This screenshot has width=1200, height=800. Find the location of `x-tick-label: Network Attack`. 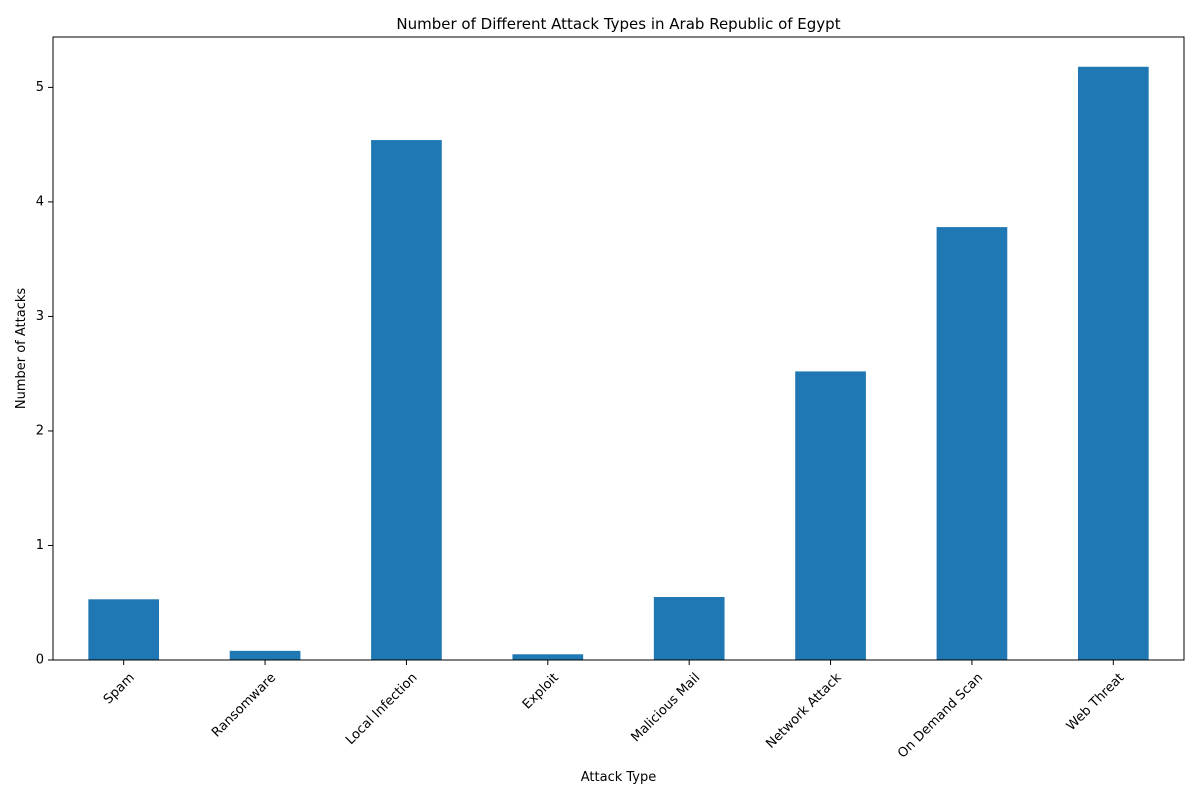

x-tick-label: Network Attack is located at coordinates (804, 711).